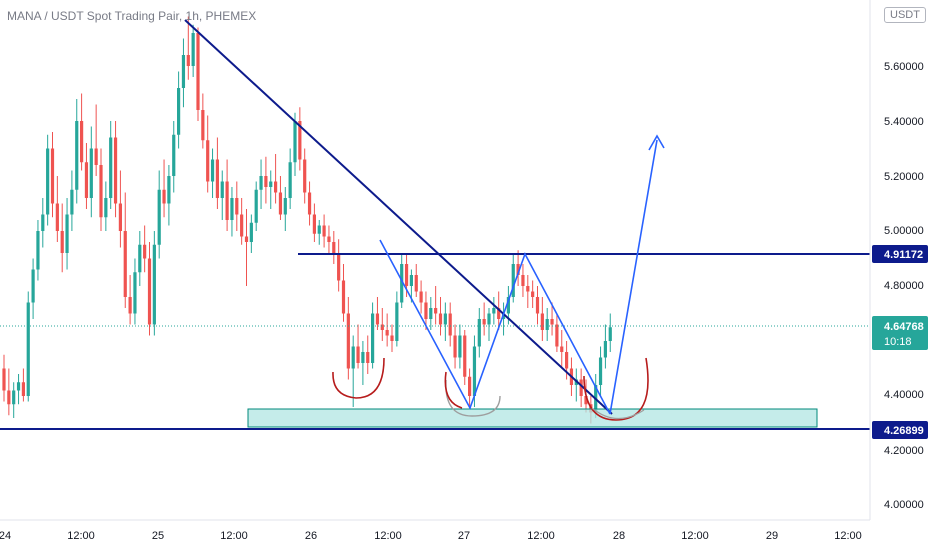 This screenshot has width=932, height=550. I want to click on pattern-zigzag-left, so click(495, 327).